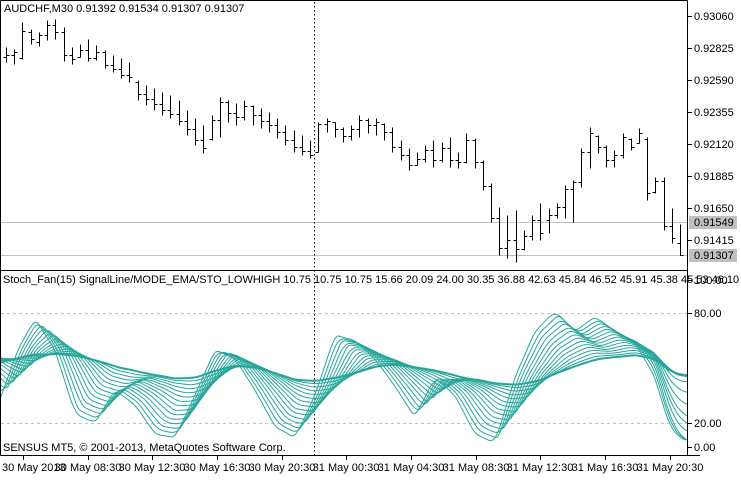 This screenshot has height=482, width=741. Describe the element at coordinates (39, 9) in the screenshot. I see `symbol-period-label: AUDCHF,M30` at that location.